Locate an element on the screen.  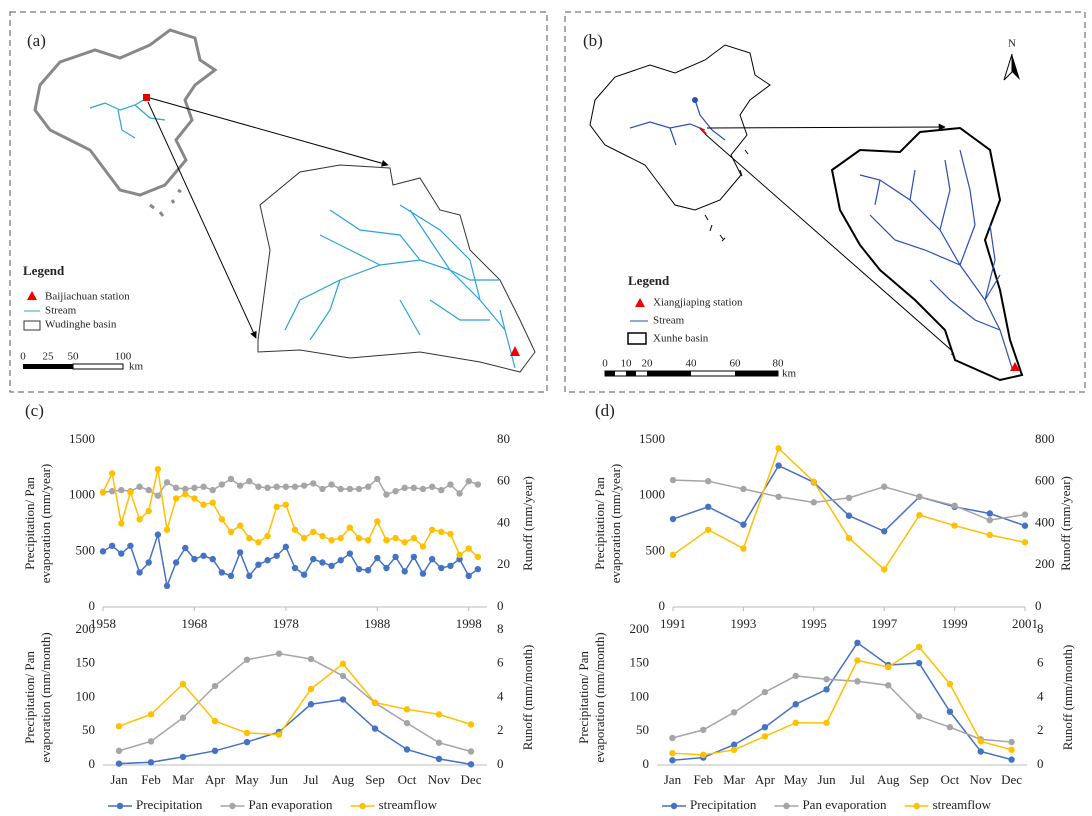
y-axis-label: evaporation (mm/month) is located at coordinates (45, 697).